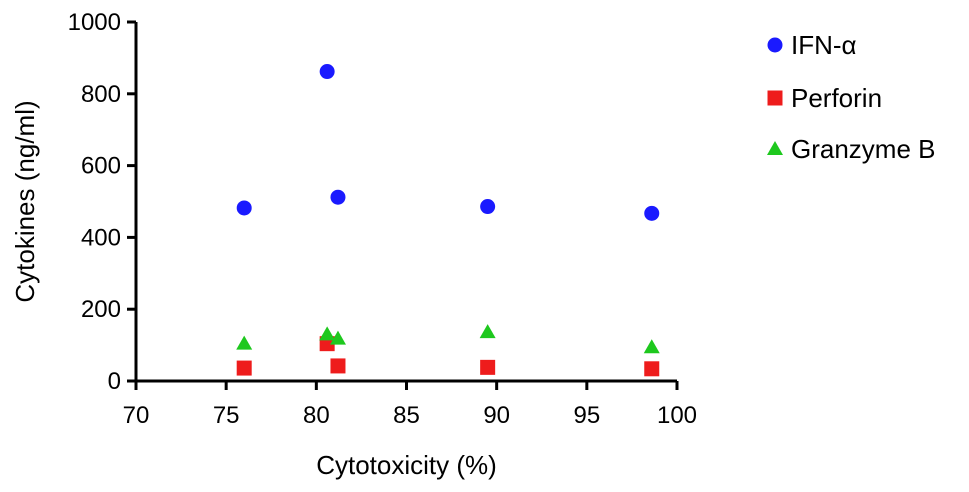 Image resolution: width=969 pixels, height=492 pixels. Describe the element at coordinates (101, 166) in the screenshot. I see `y-tick-label: 600` at that location.